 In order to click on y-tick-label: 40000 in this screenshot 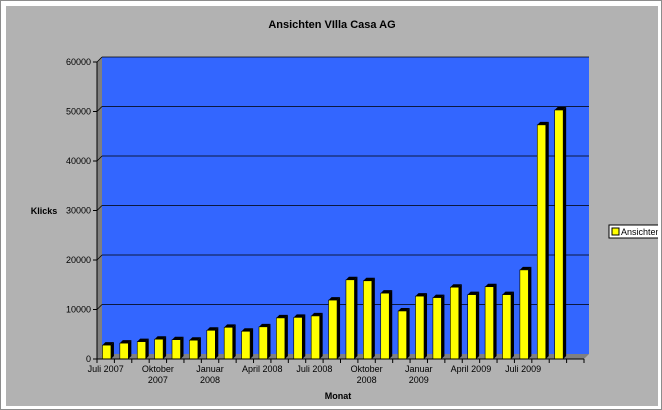, I will do `click(78, 161)`.